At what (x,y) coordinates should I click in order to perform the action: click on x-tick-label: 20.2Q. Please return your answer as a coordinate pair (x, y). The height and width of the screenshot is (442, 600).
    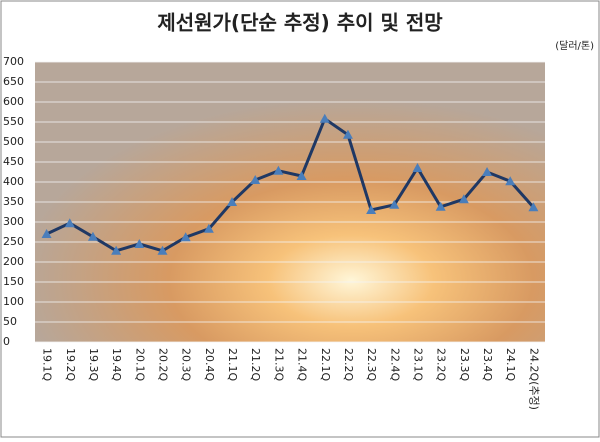
    Looking at the image, I should click on (163, 364).